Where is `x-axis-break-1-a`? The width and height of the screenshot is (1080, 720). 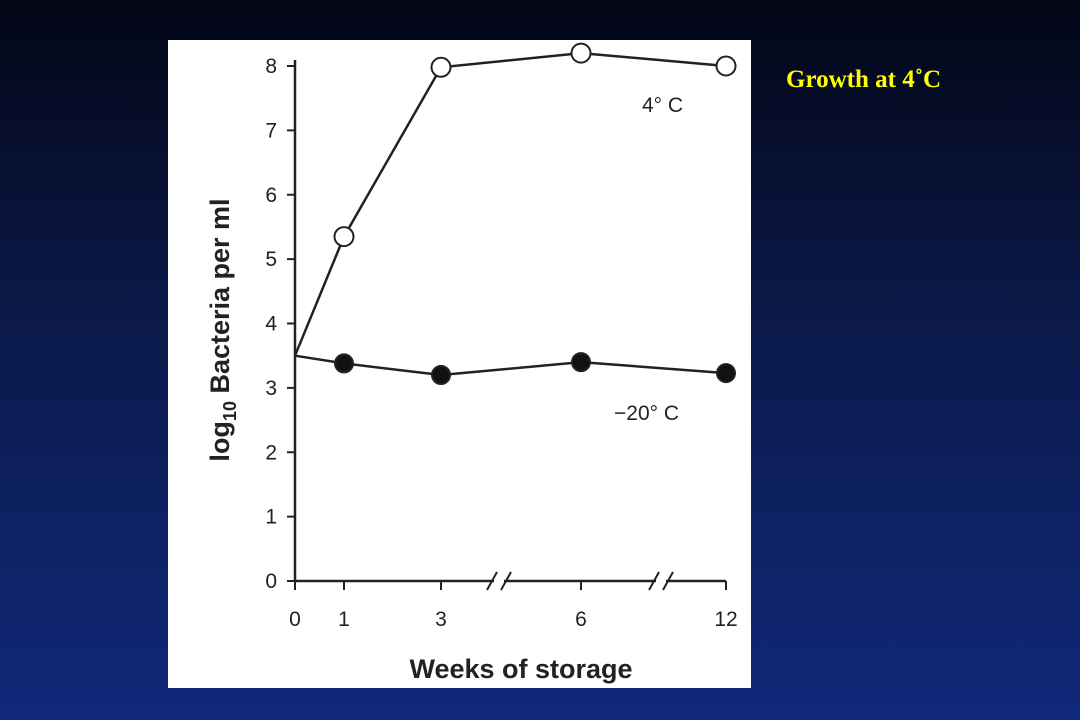 x-axis-break-1-a is located at coordinates (654, 581).